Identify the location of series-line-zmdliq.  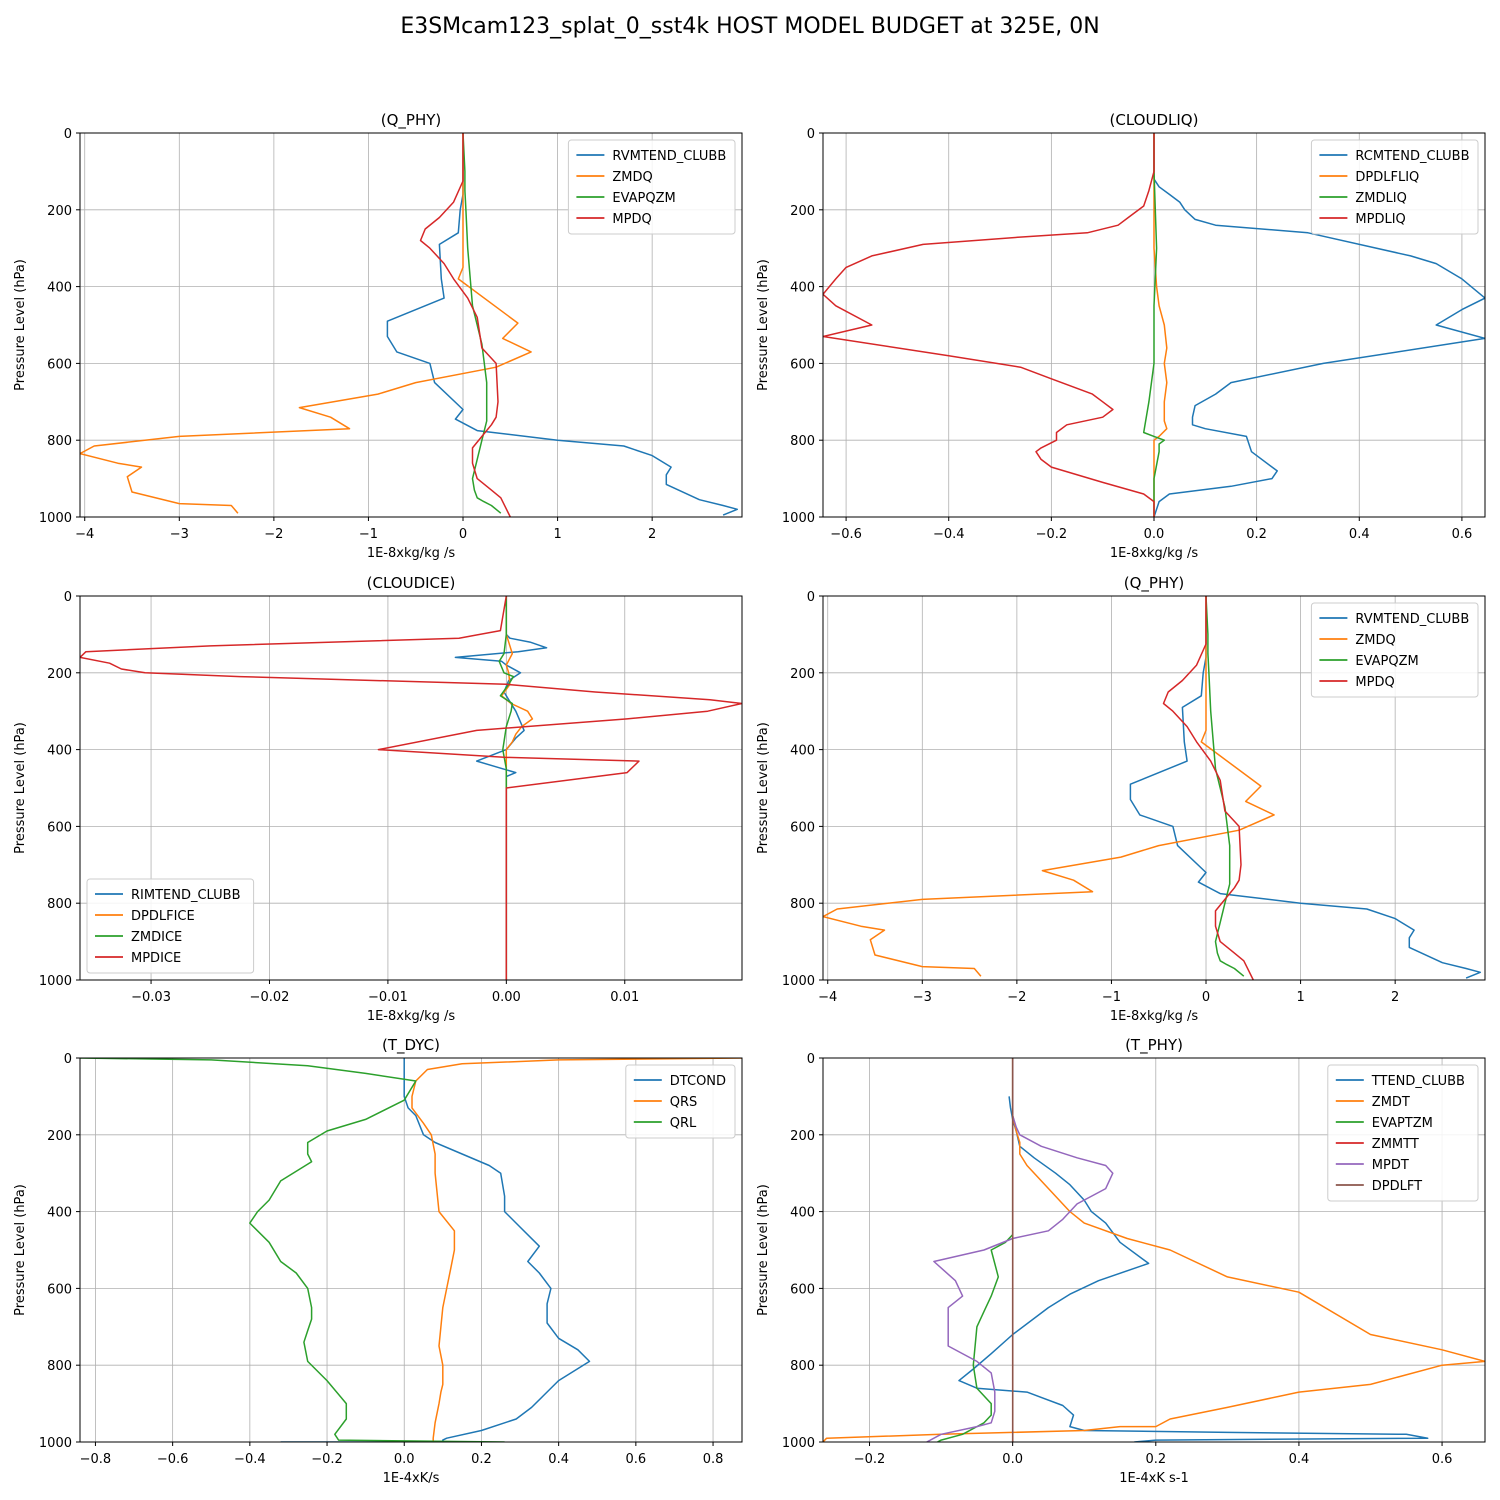
(1154, 325).